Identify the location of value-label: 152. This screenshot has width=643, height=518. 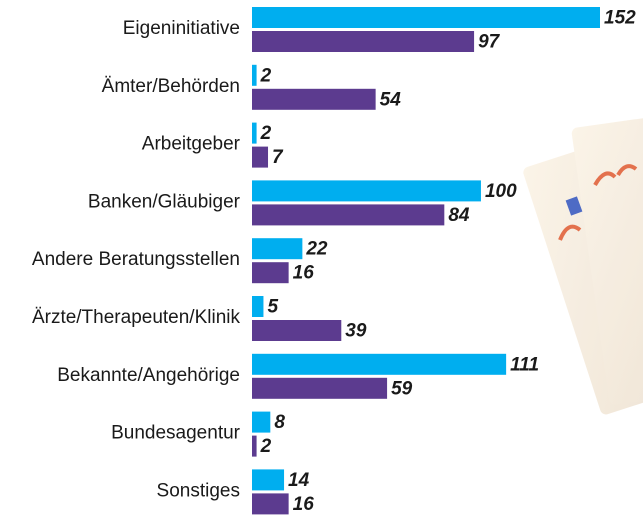
(620, 18).